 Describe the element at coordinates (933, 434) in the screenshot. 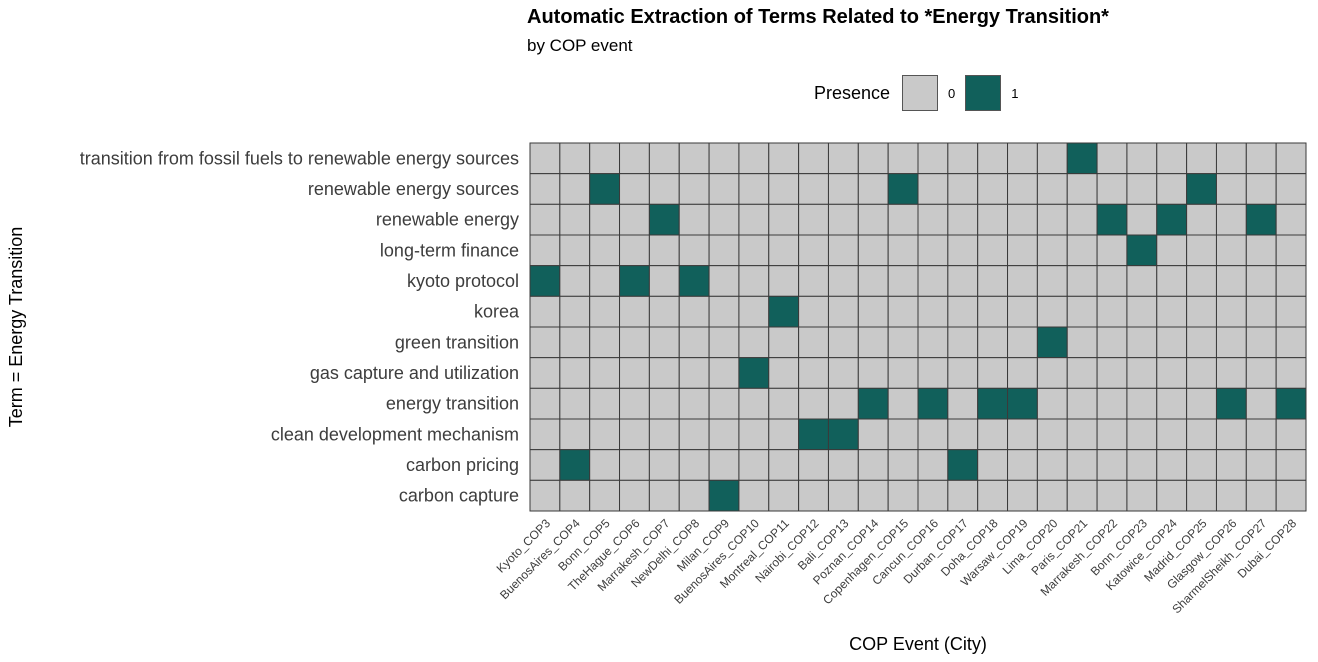

I see `heatmap-cell-r9-c13` at that location.